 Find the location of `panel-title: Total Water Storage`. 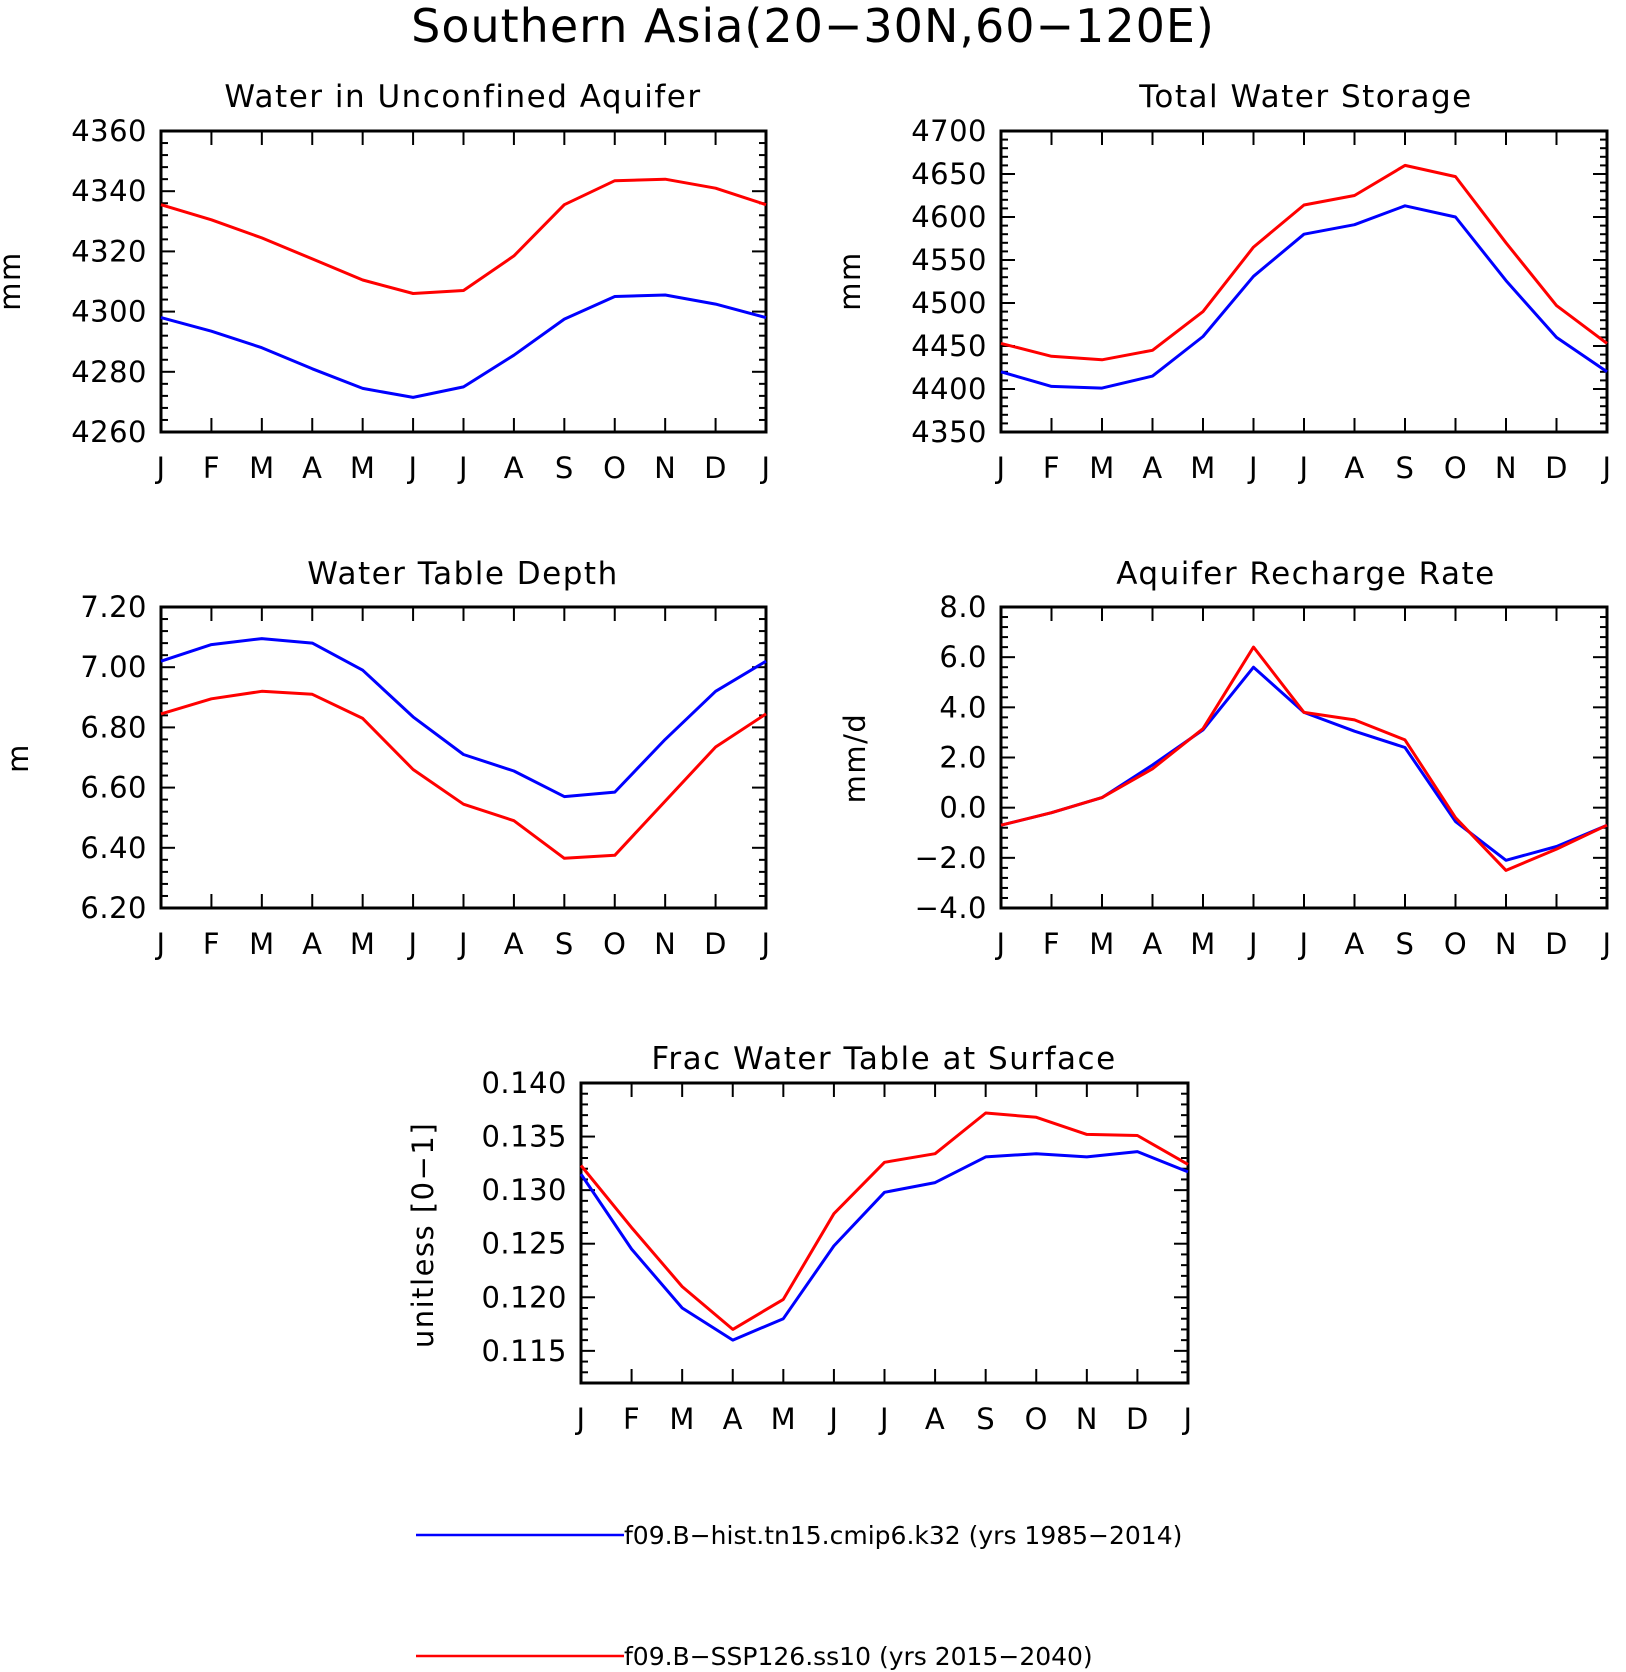

panel-title: Total Water Storage is located at coordinates (1305, 97).